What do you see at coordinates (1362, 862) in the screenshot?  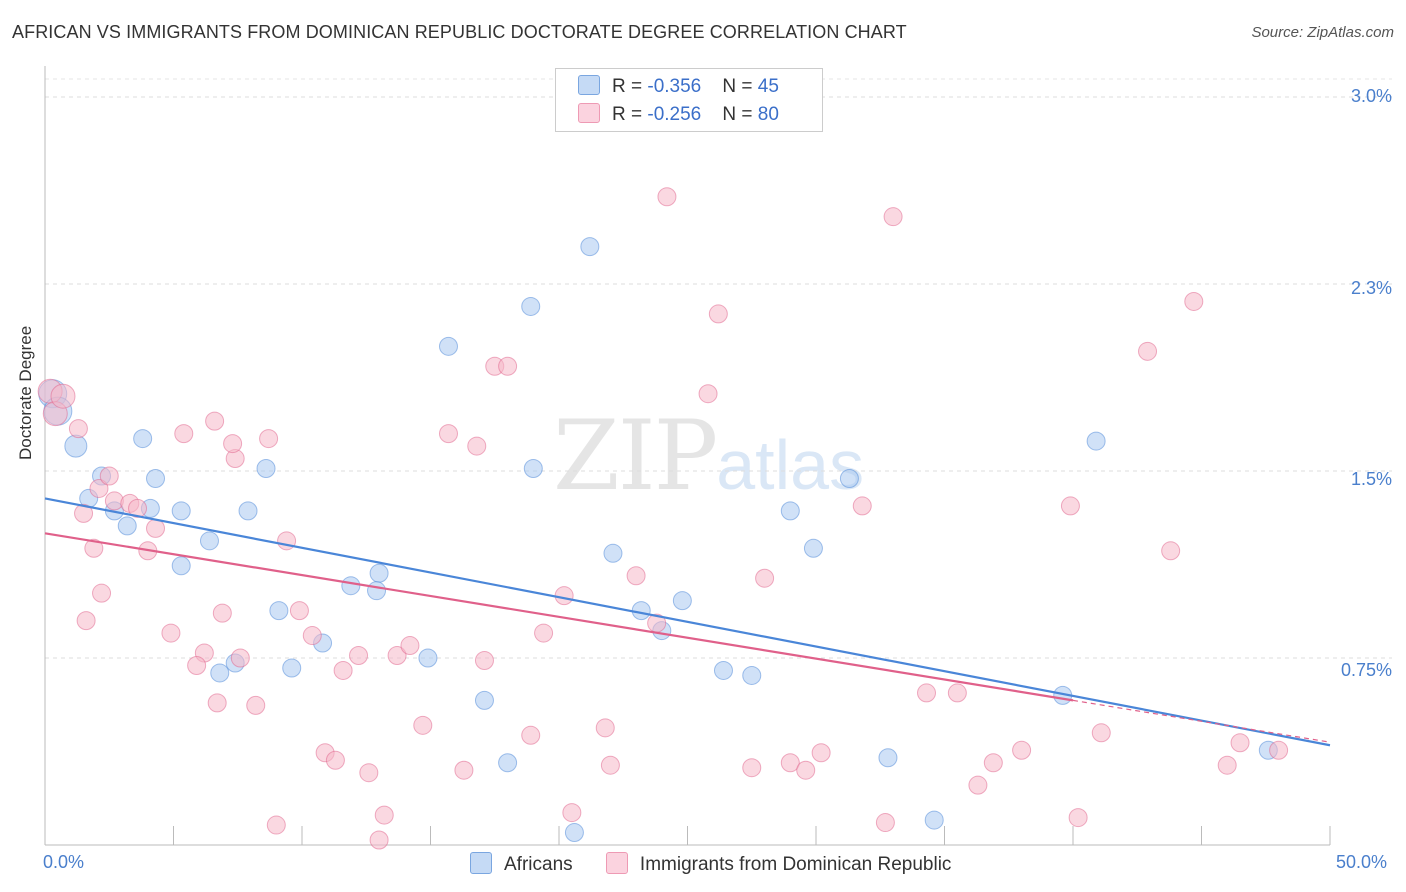 I see `x-tick-label: 50.0%` at bounding box center [1362, 862].